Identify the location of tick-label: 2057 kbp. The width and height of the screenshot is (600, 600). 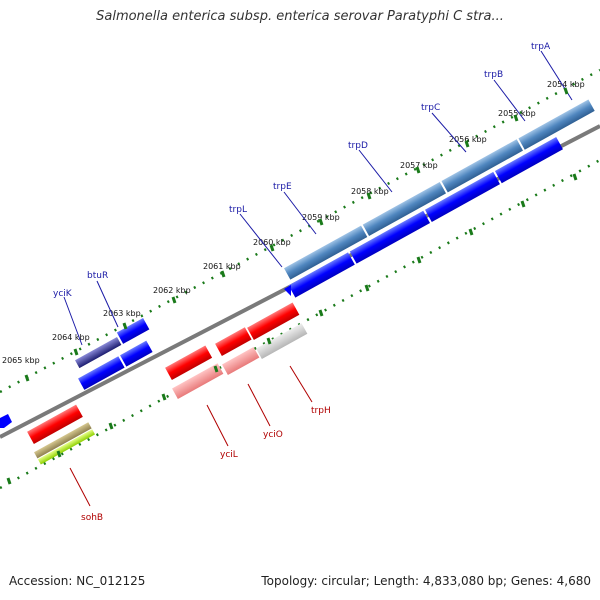
(419, 165).